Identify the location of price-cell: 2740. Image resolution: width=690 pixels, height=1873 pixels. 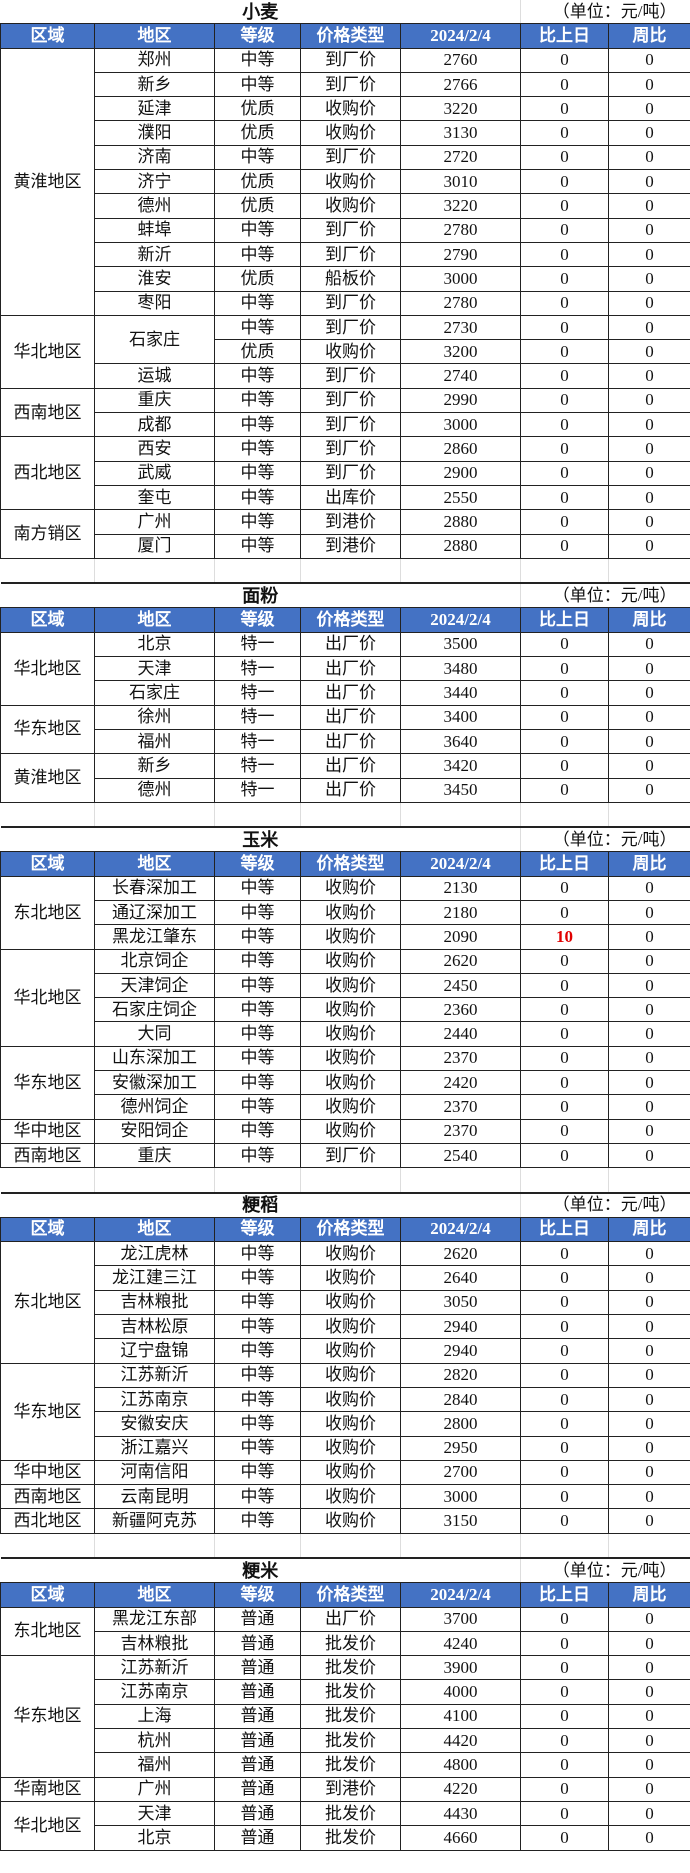
(460, 376).